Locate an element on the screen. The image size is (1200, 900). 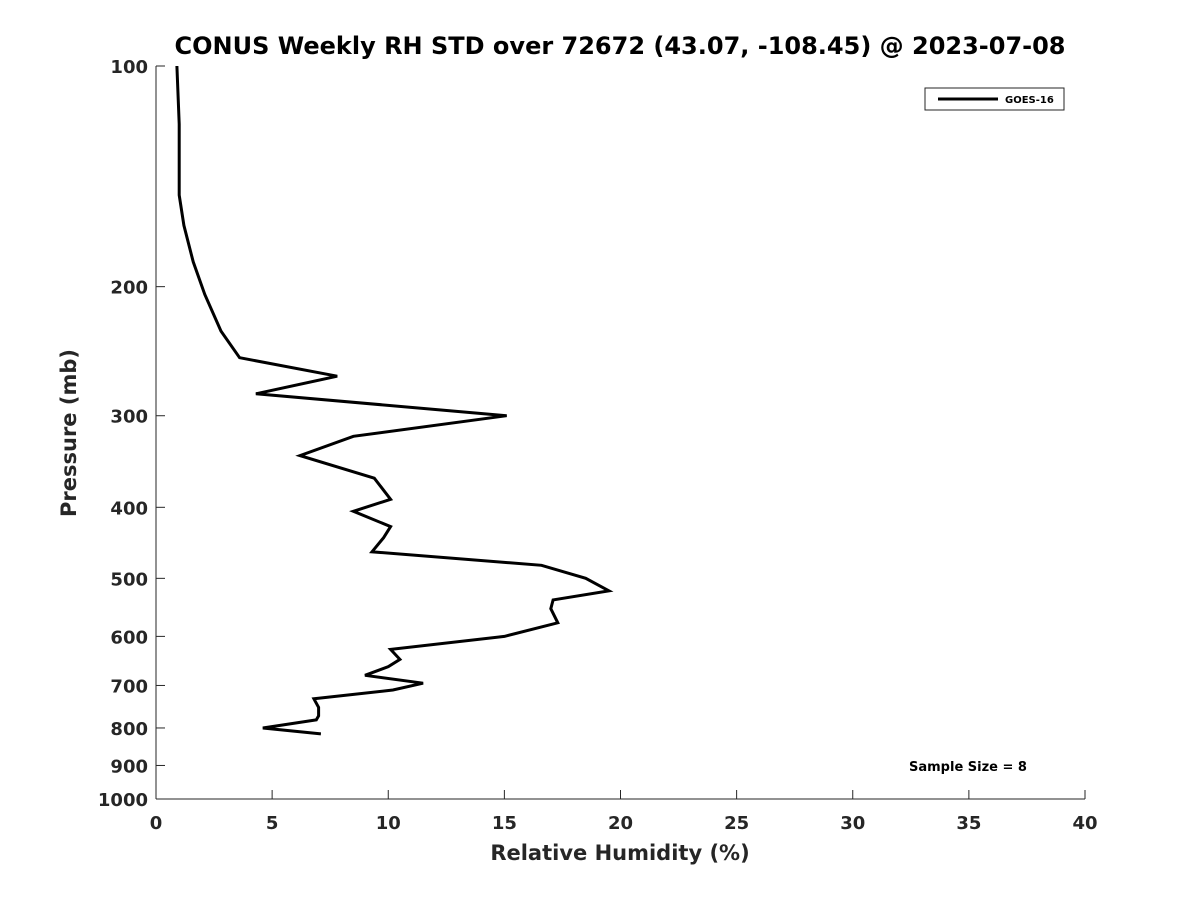
x-tick-label: 40 is located at coordinates (1084, 823).